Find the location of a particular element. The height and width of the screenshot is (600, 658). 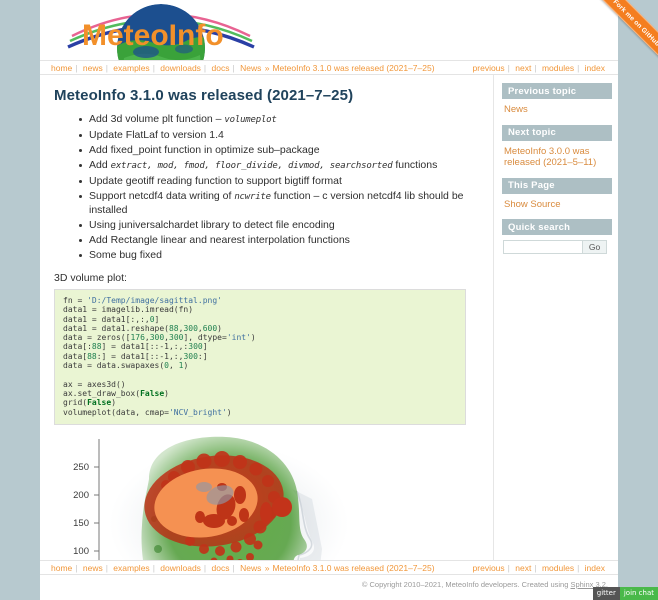

page-title: MeteoInfo 3.1.0 was released (2021–7–25) is located at coordinates (204, 95).